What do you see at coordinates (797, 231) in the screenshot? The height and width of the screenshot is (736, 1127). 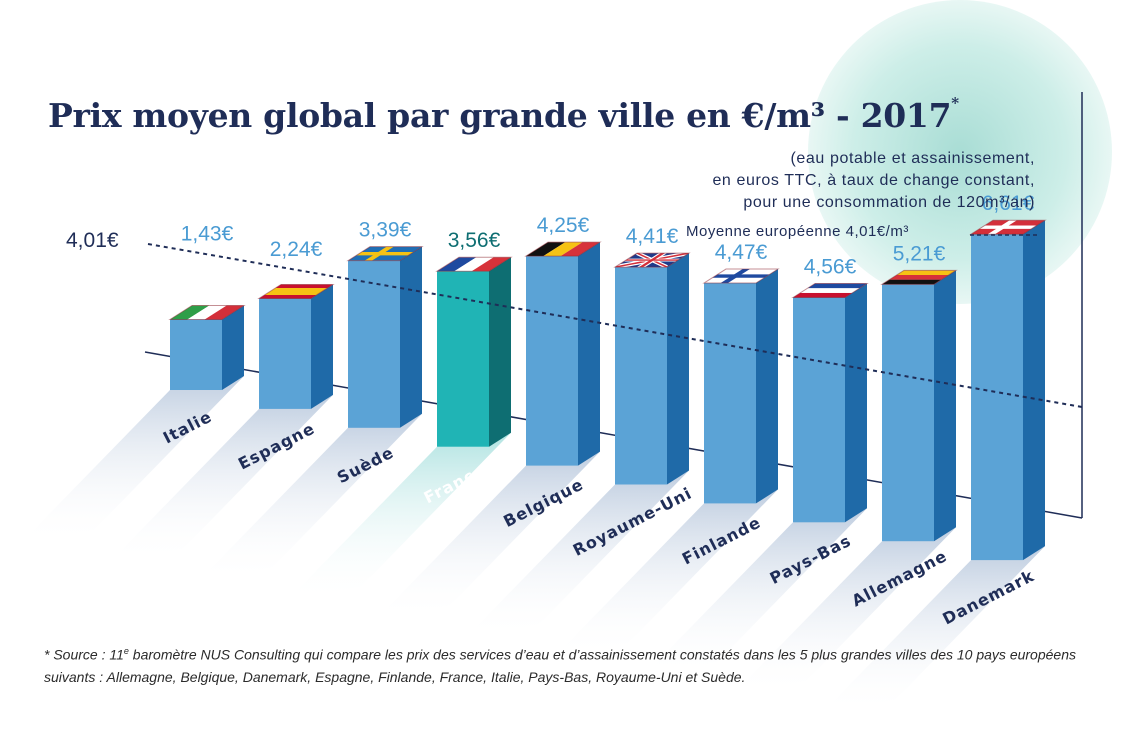 I see `average-legend-label: Moyenne européenne 4,01€/m³` at bounding box center [797, 231].